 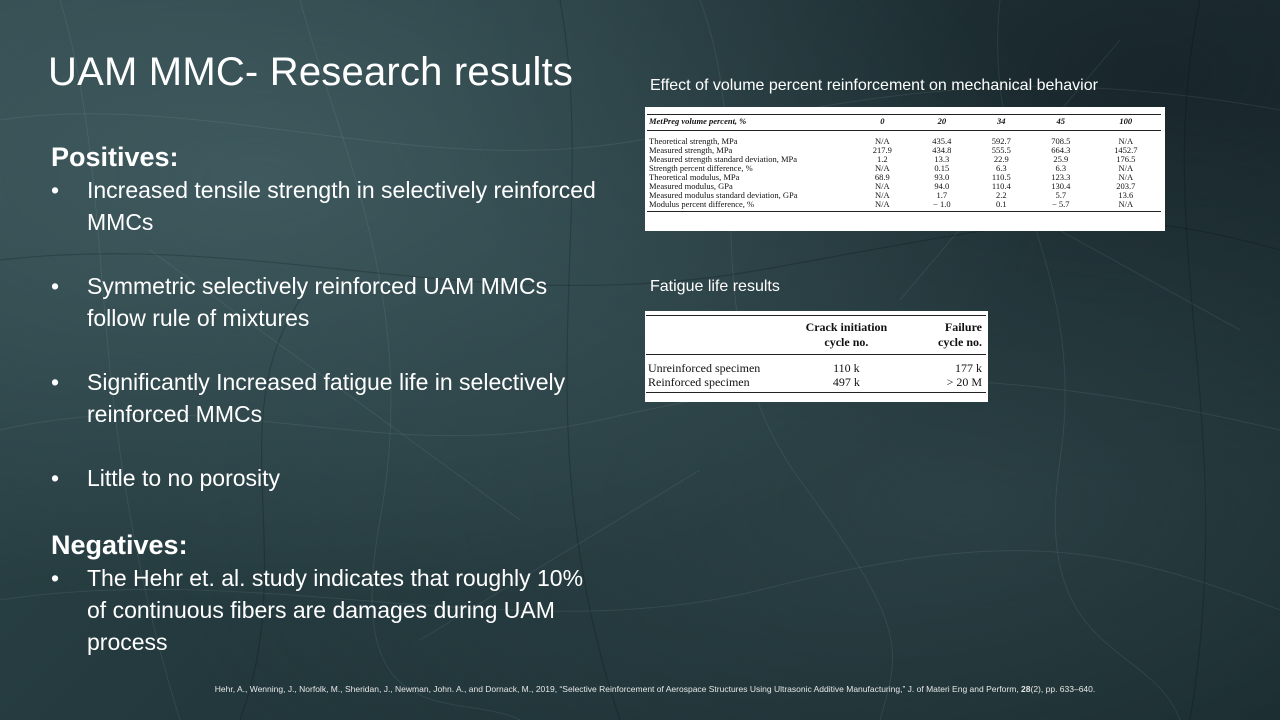 What do you see at coordinates (1126, 195) in the screenshot?
I see `table-cell: 13.6` at bounding box center [1126, 195].